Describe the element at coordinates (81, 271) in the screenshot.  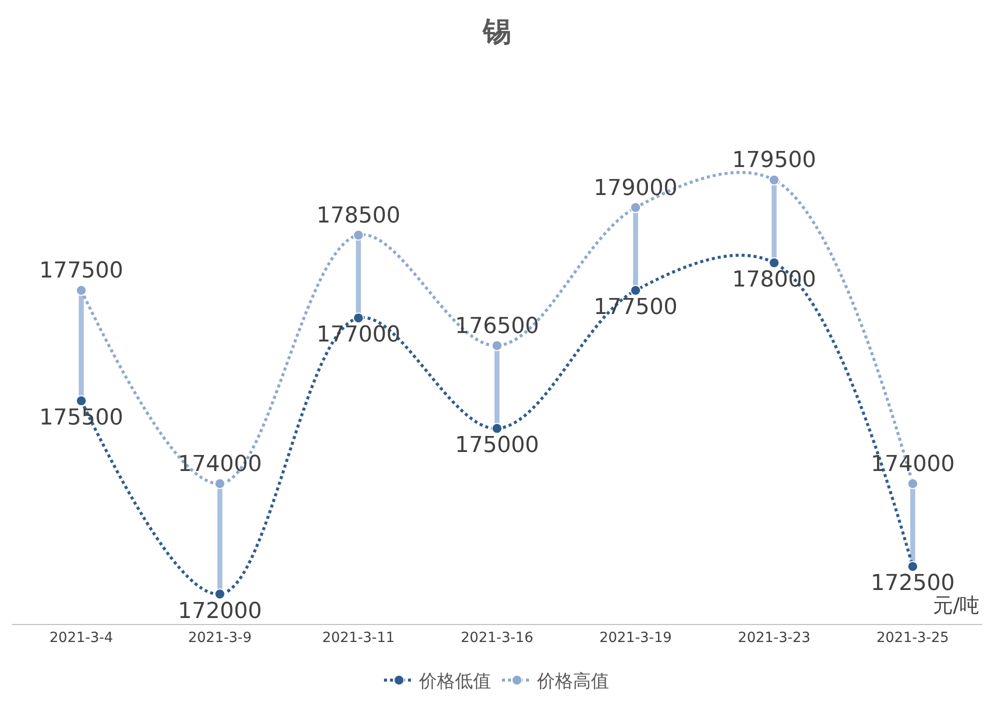
I see `data-label: 177500` at that location.